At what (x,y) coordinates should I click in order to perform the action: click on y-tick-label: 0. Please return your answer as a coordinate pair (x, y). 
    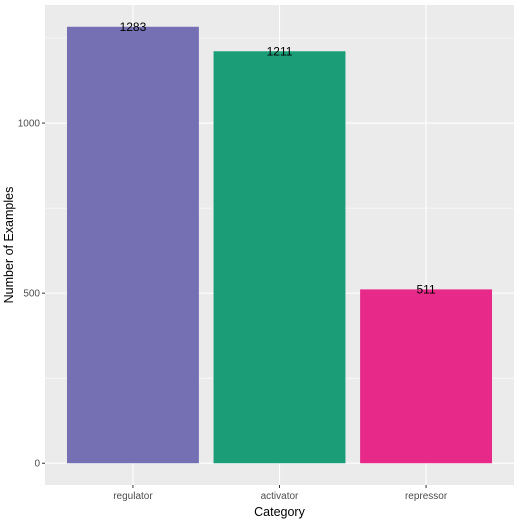
    Looking at the image, I should click on (37, 464).